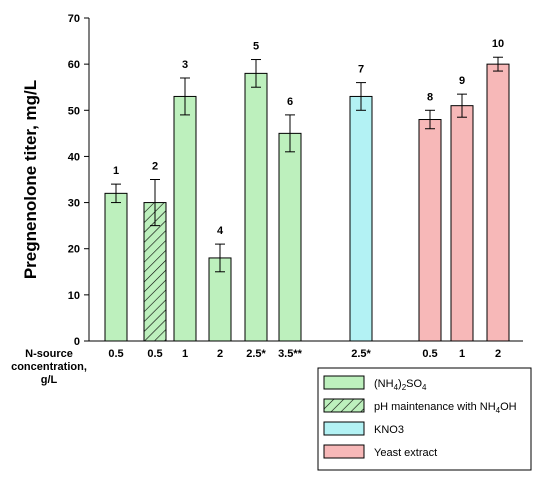 Image resolution: width=550 pixels, height=482 pixels. Describe the element at coordinates (185, 65) in the screenshot. I see `bar-number-label: 3` at that location.